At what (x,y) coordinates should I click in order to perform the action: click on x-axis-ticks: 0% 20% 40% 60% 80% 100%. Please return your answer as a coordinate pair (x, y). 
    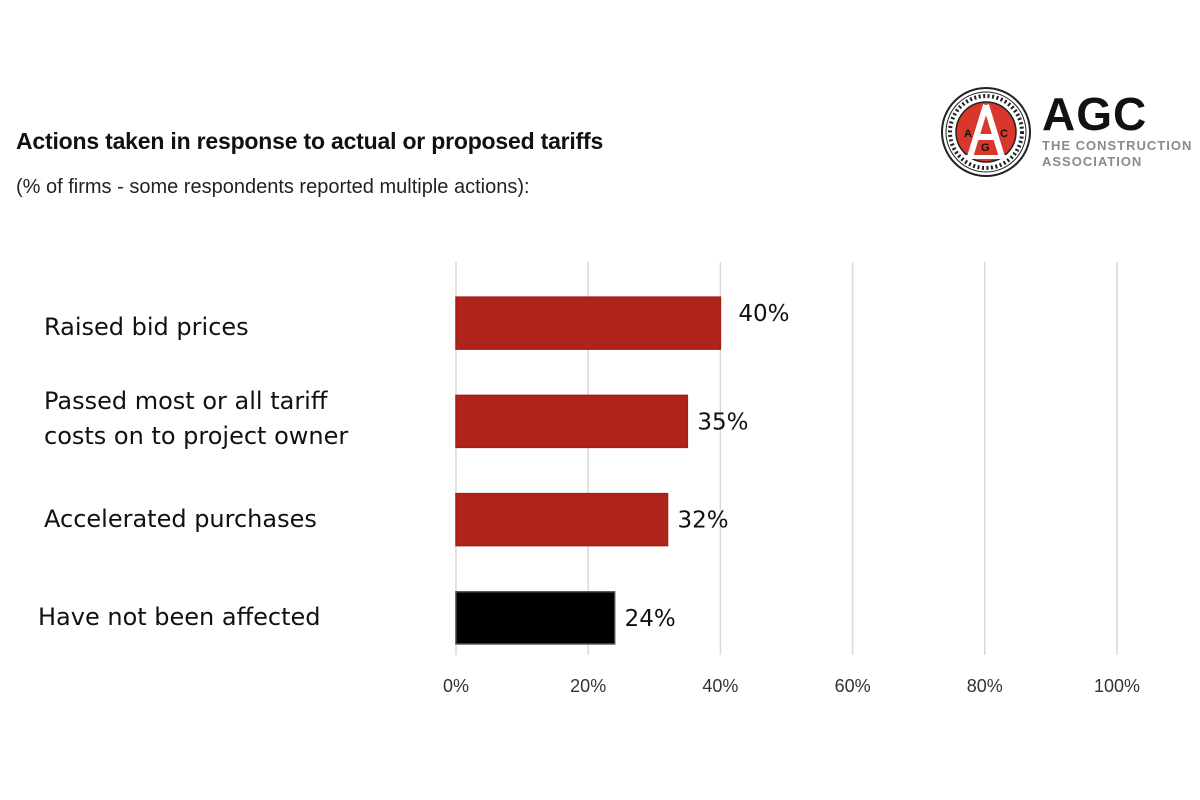
    Looking at the image, I should click on (791, 686).